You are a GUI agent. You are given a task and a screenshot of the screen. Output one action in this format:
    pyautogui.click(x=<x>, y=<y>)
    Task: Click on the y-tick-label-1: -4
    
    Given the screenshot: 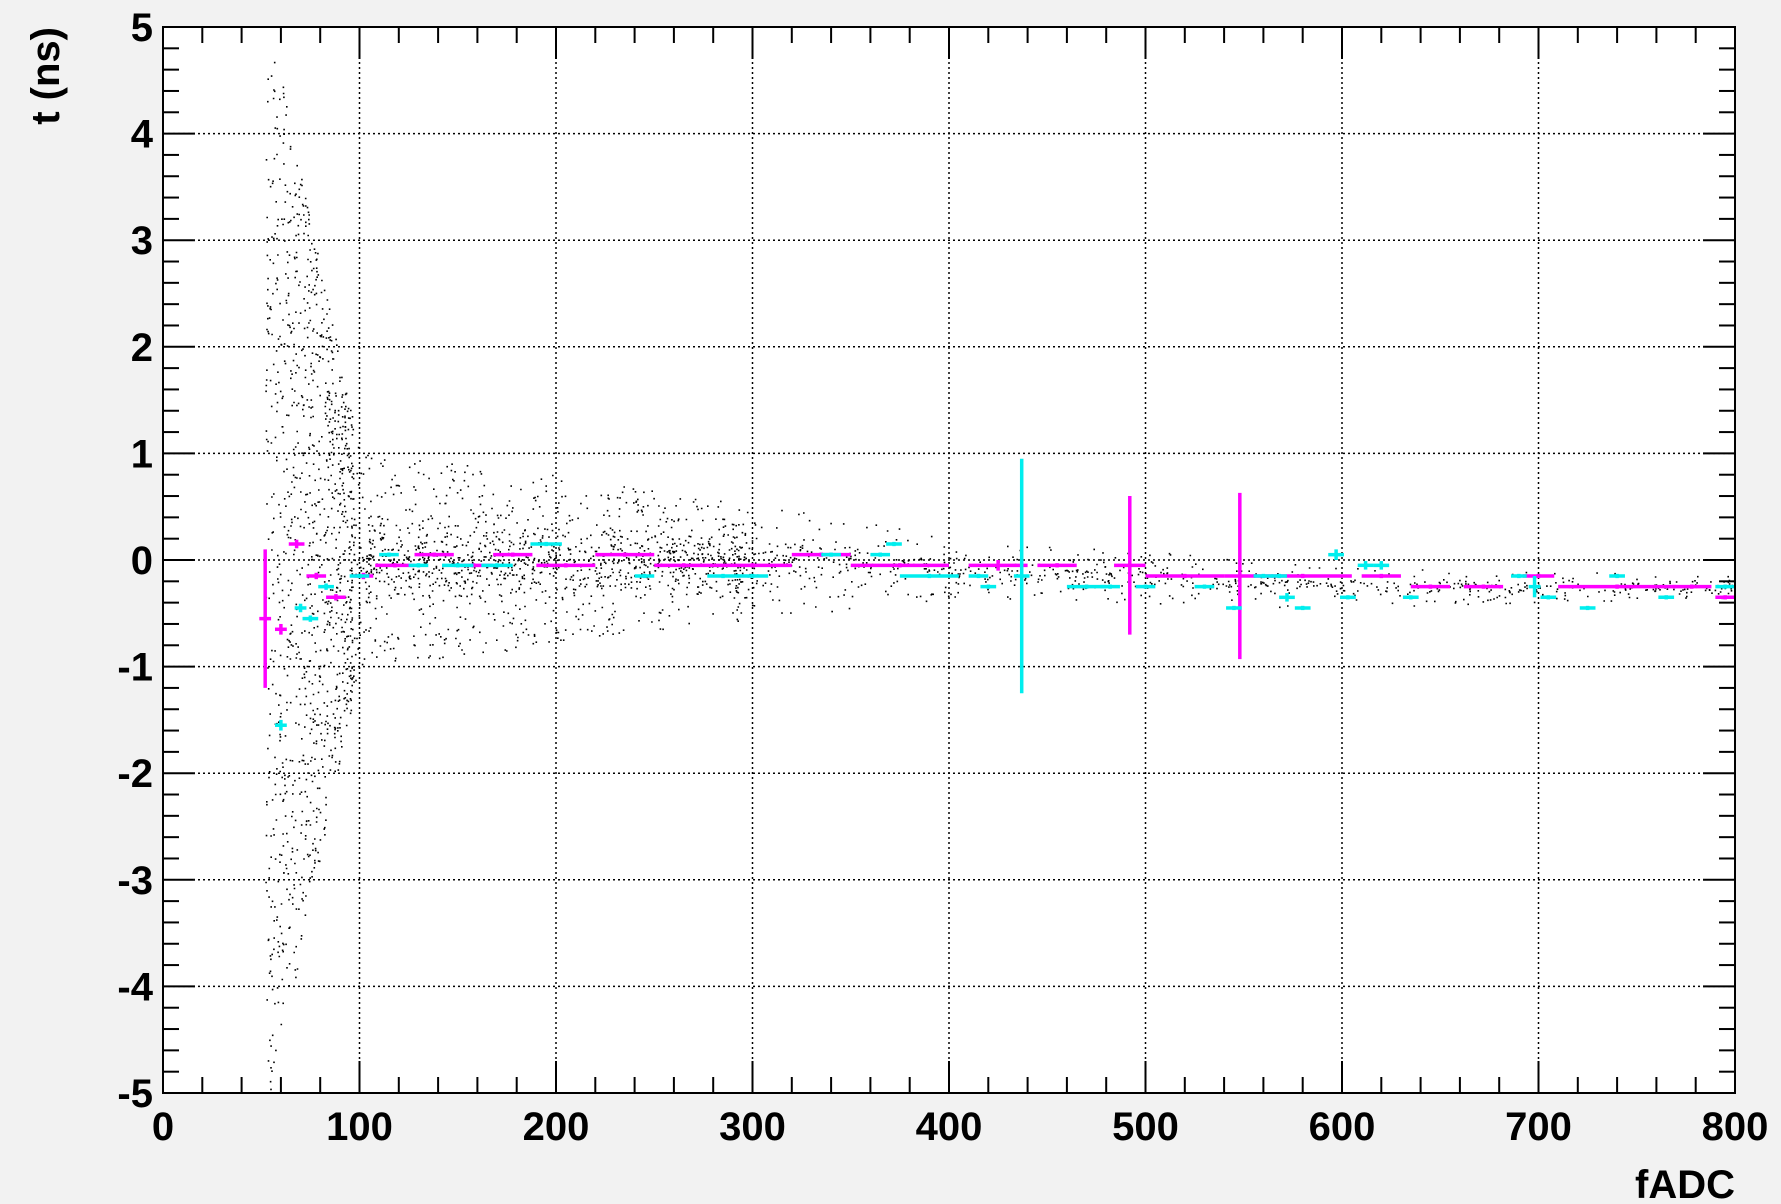 What is the action you would take?
    pyautogui.click(x=135, y=987)
    